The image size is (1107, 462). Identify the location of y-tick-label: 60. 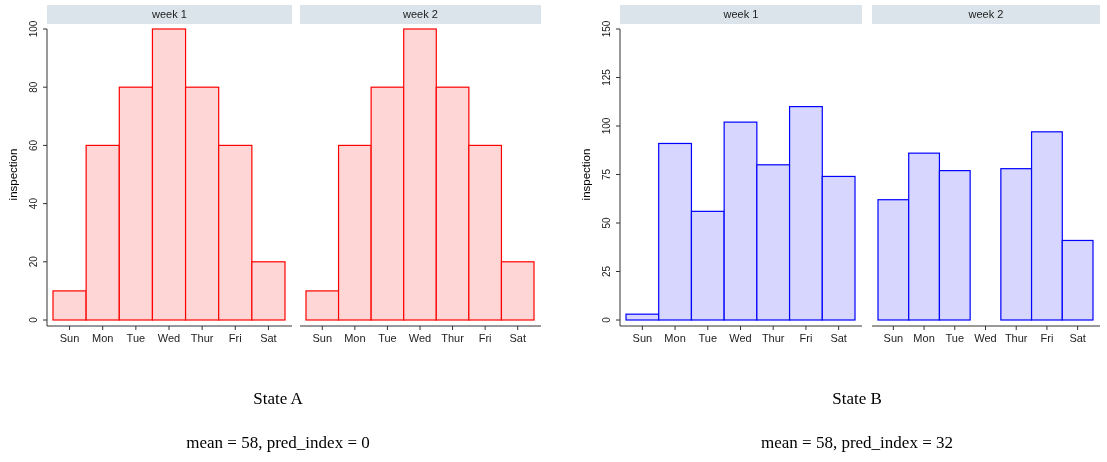
(33, 145).